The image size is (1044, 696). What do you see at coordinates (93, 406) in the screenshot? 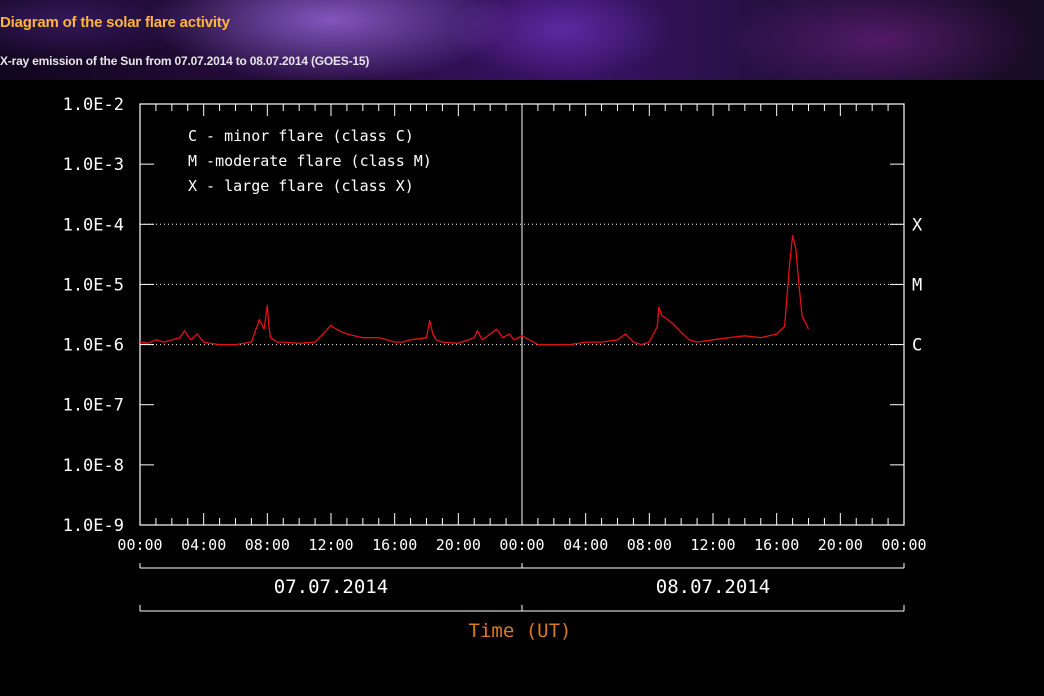
I see `y-tick-label: 1.0E-7` at bounding box center [93, 406].